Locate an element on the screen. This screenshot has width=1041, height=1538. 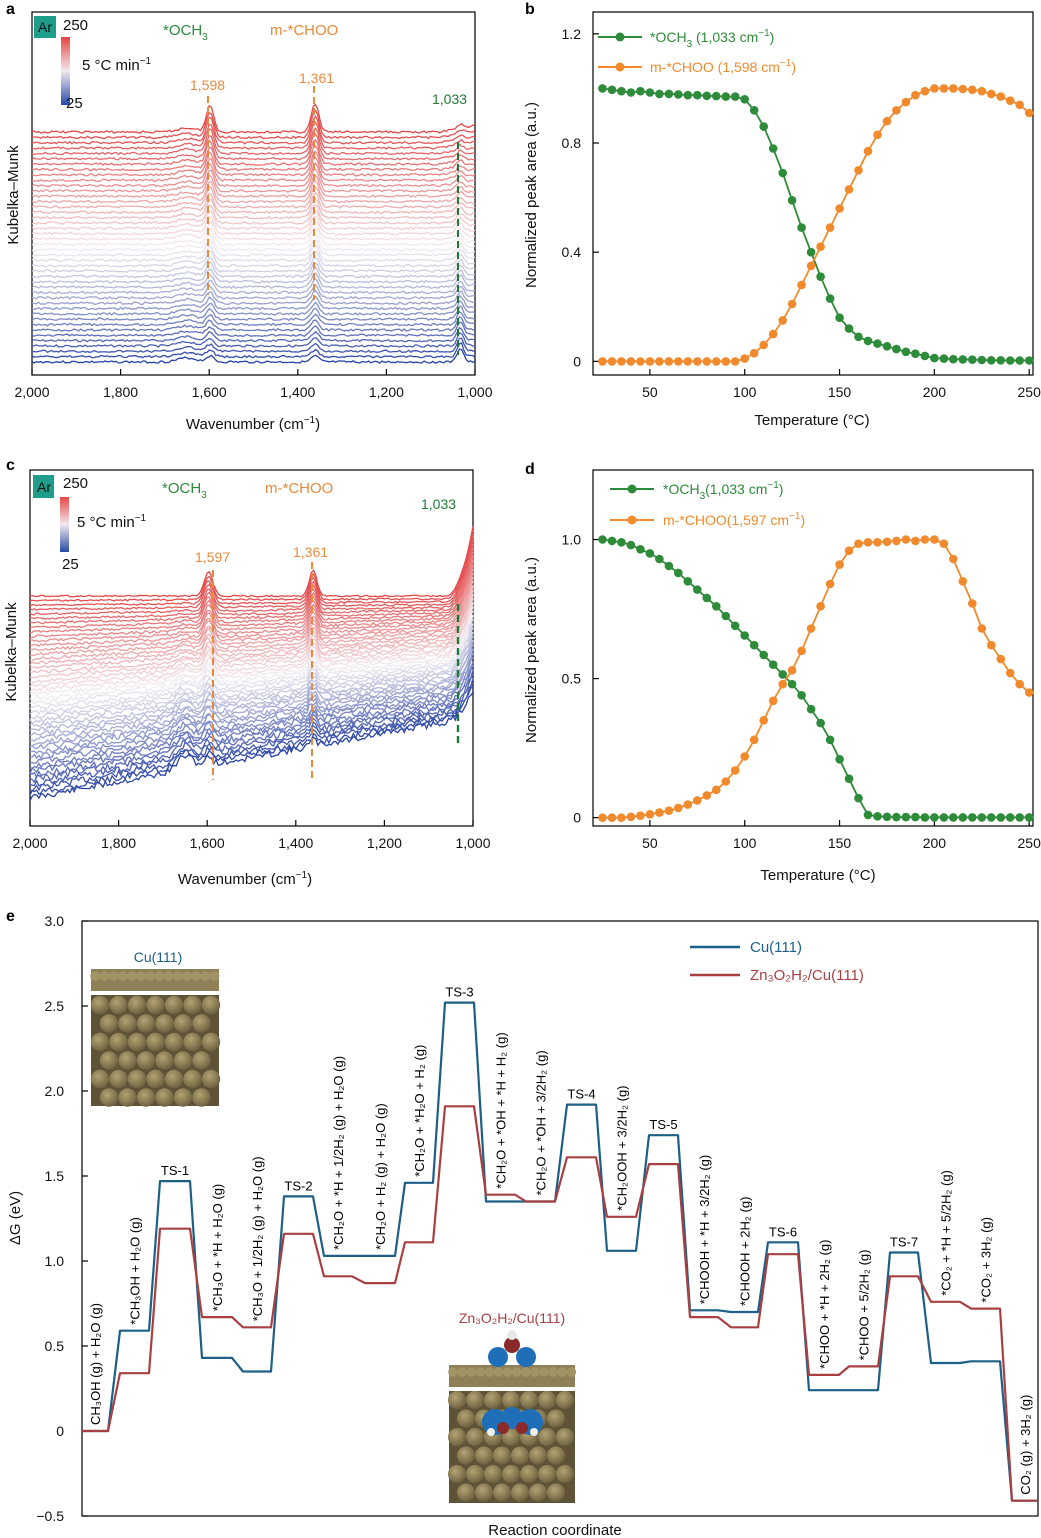
y-tick-label: 1.5 is located at coordinates (55, 1176).